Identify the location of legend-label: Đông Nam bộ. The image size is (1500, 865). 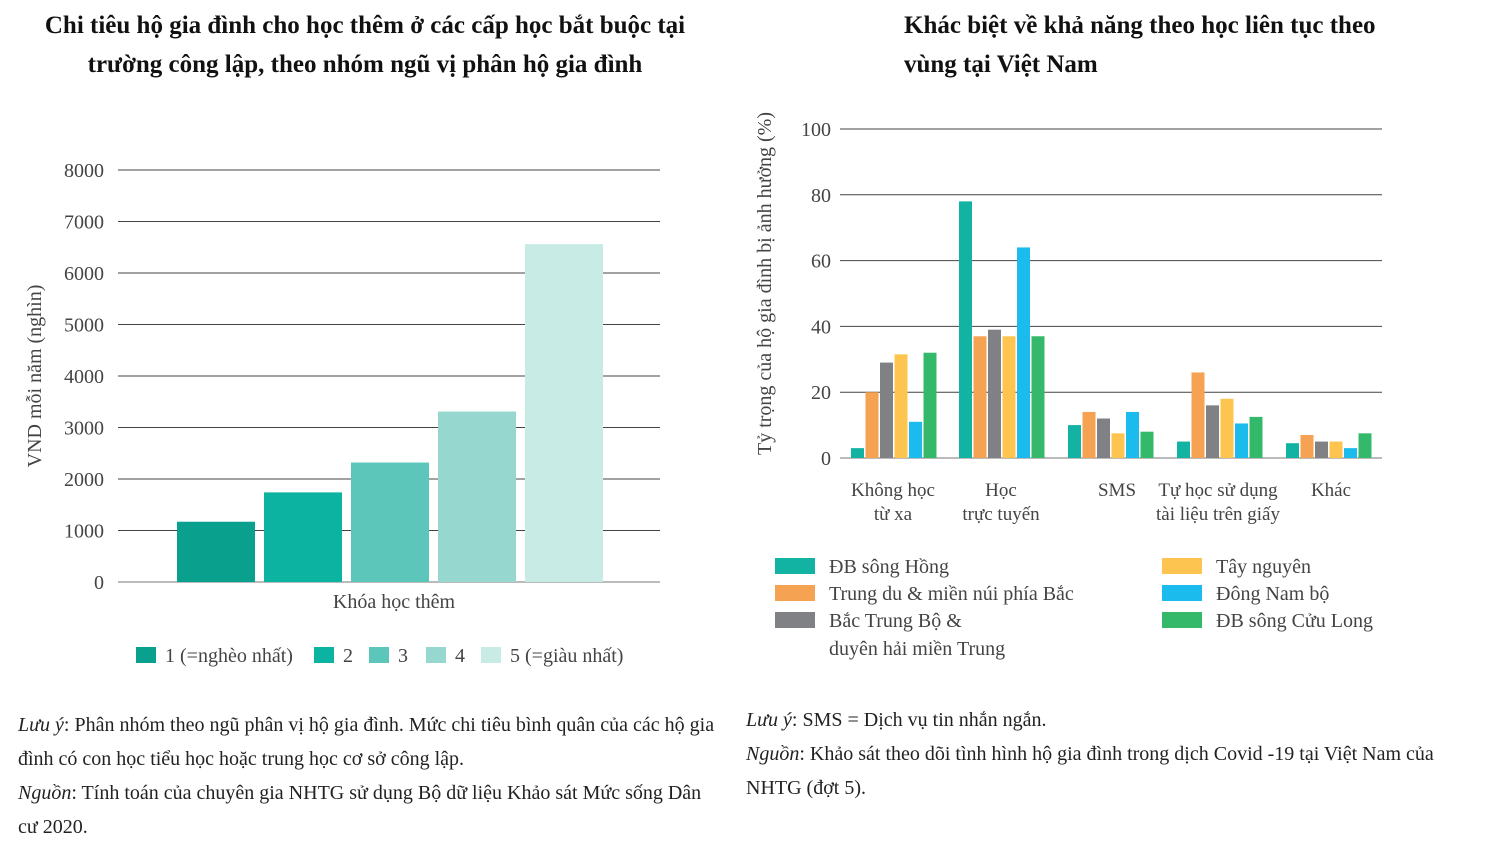
(1272, 594).